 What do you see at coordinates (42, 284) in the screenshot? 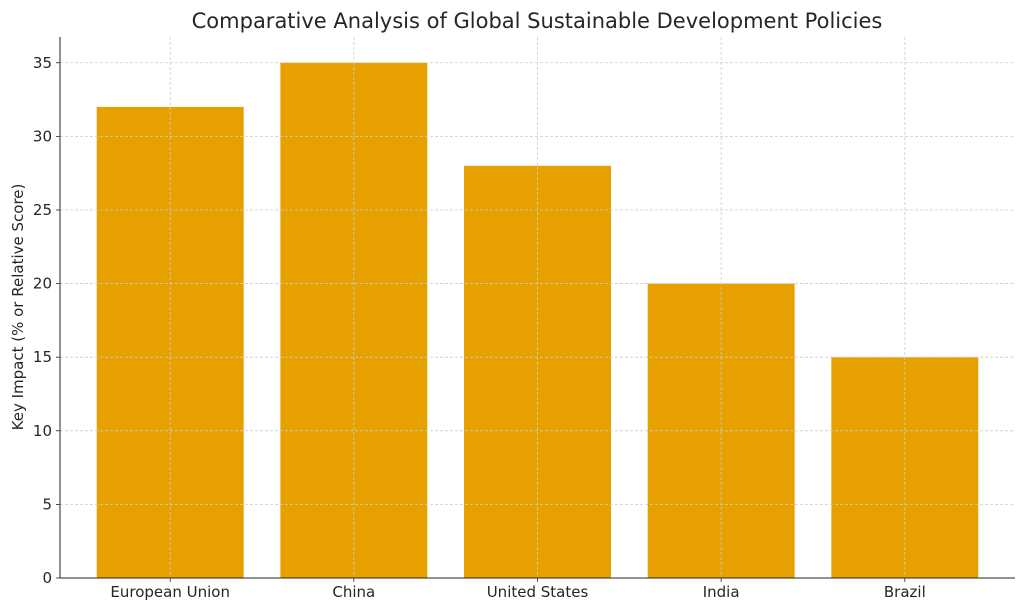
I see `y-tick-label: 20` at bounding box center [42, 284].